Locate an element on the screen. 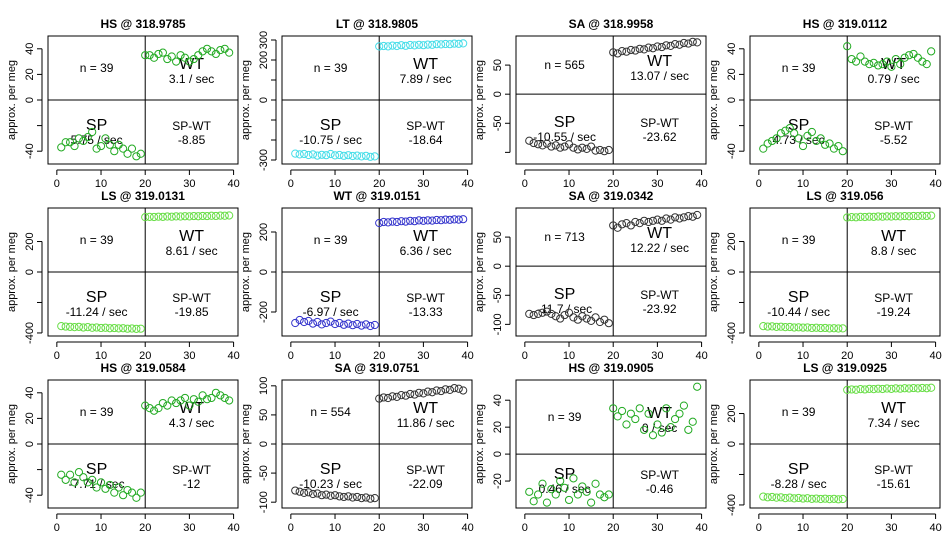 The height and width of the screenshot is (555, 950). spwt-value: -23.92 is located at coordinates (660, 309).